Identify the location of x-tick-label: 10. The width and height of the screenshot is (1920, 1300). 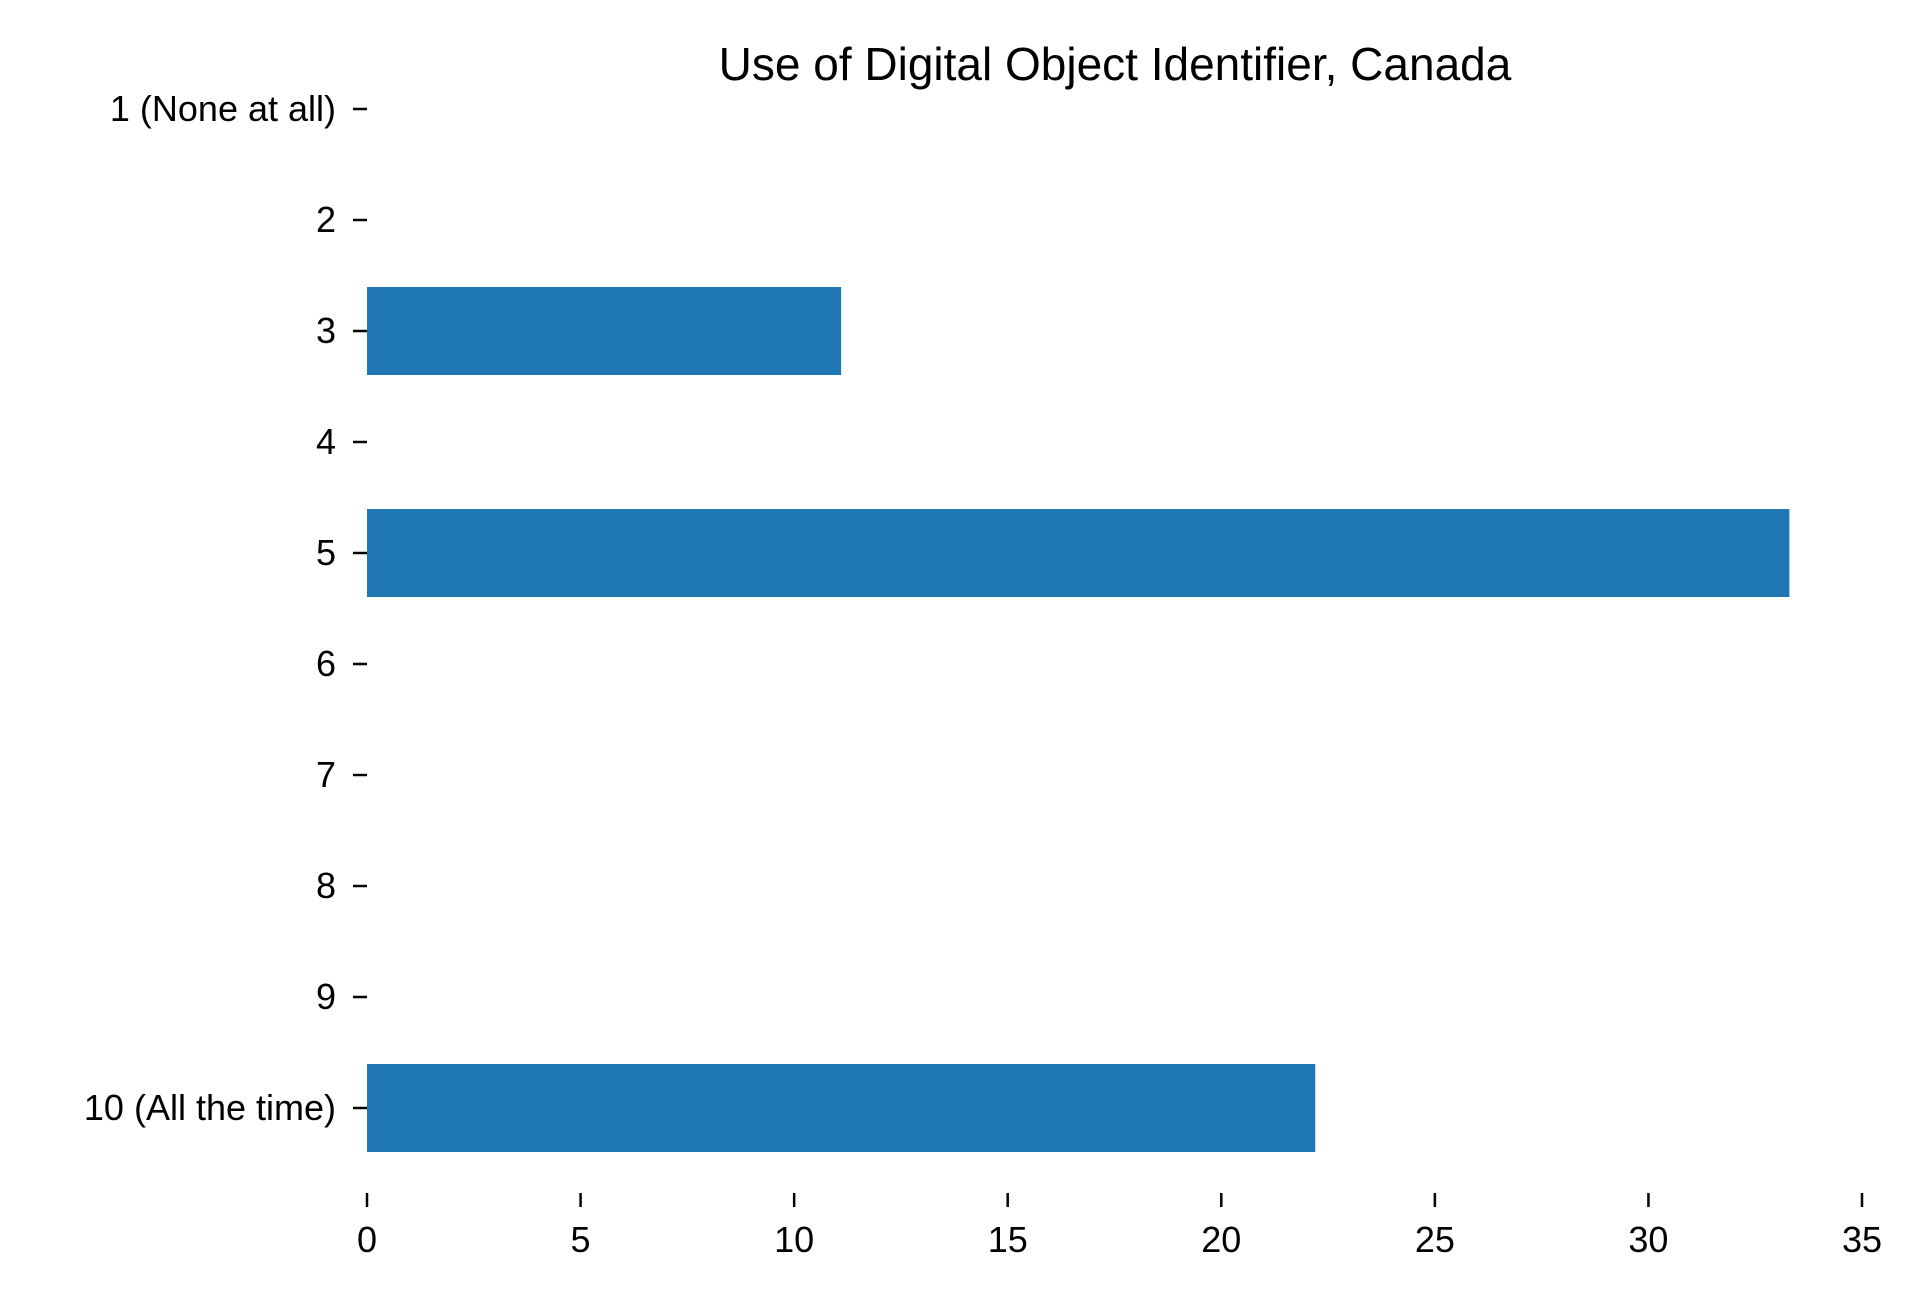
(794, 1239).